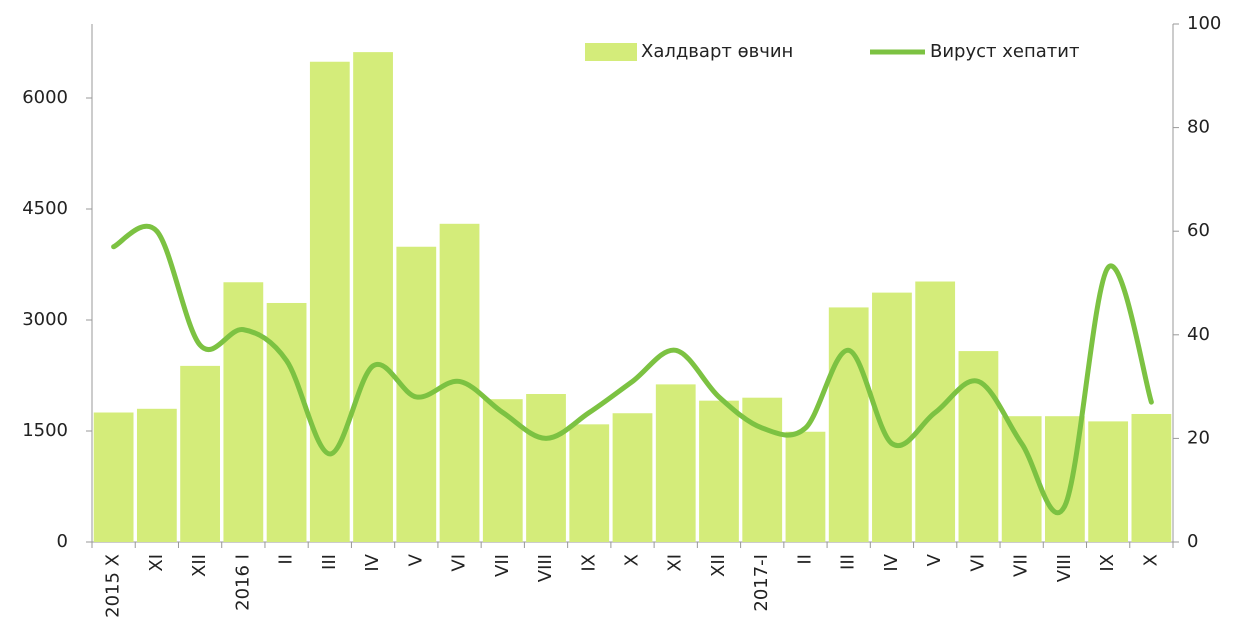 The height and width of the screenshot is (632, 1241). Describe the element at coordinates (1198, 127) in the screenshot. I see `y2-tick-label: 80` at that location.